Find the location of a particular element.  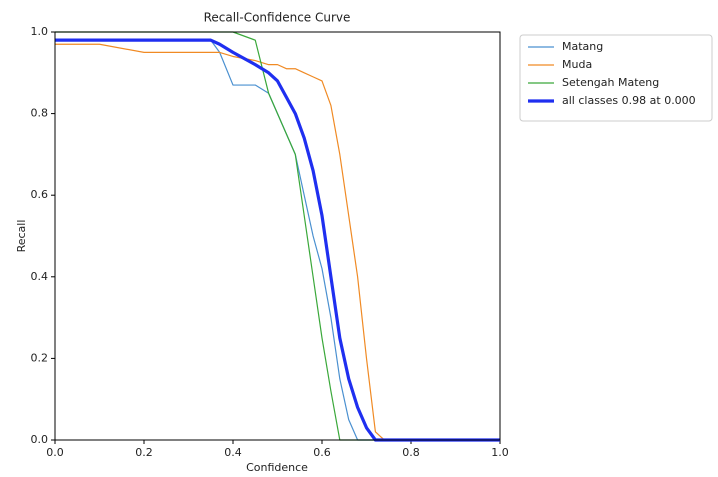

x-tick-label: 0.8 is located at coordinates (411, 452).